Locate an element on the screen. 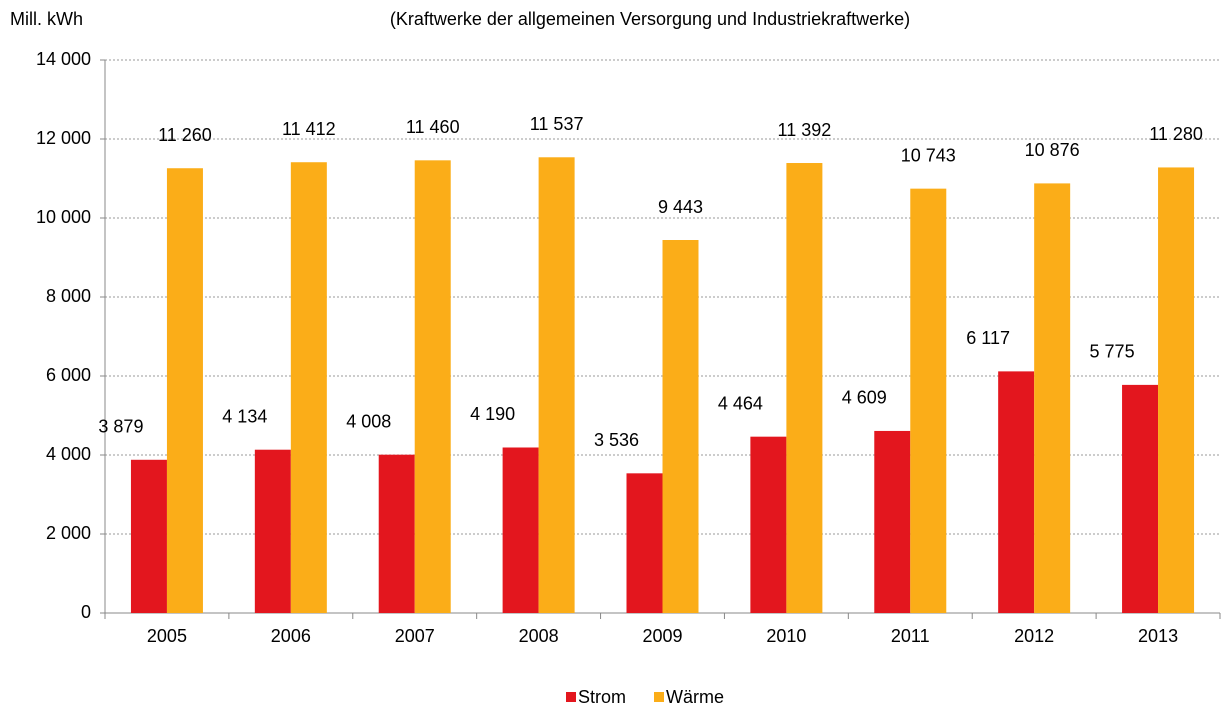 The width and height of the screenshot is (1226, 711). y-tick-label: 6 000 is located at coordinates (68, 375).